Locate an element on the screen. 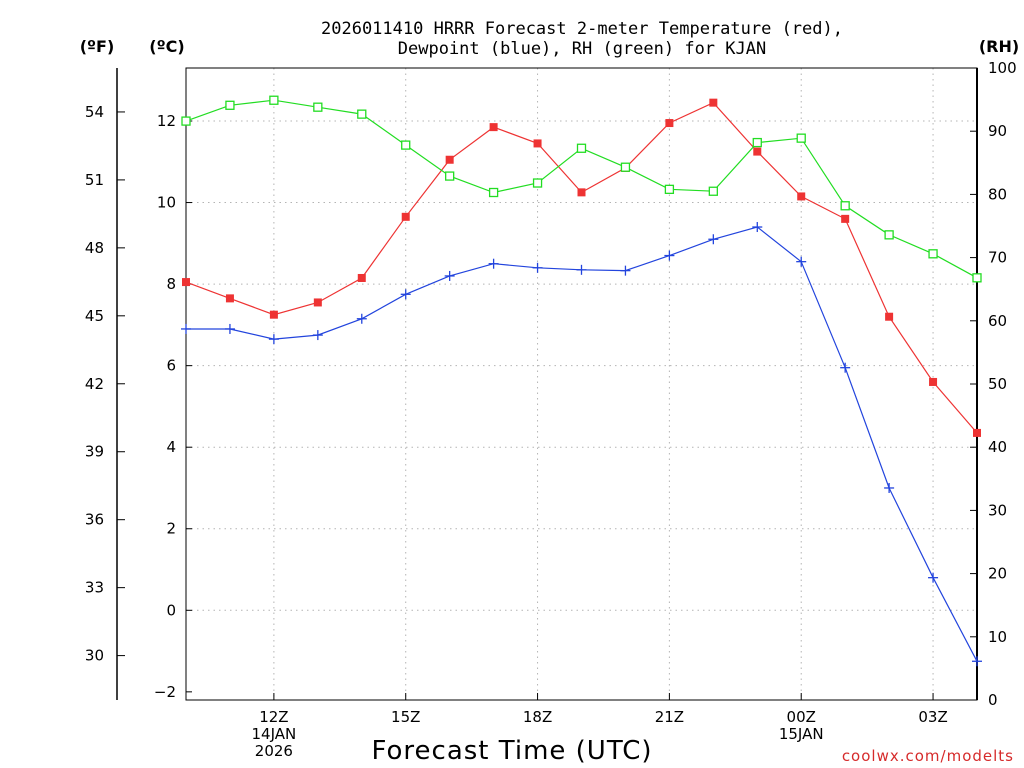  x-tick-label: 15Z is located at coordinates (405, 717).